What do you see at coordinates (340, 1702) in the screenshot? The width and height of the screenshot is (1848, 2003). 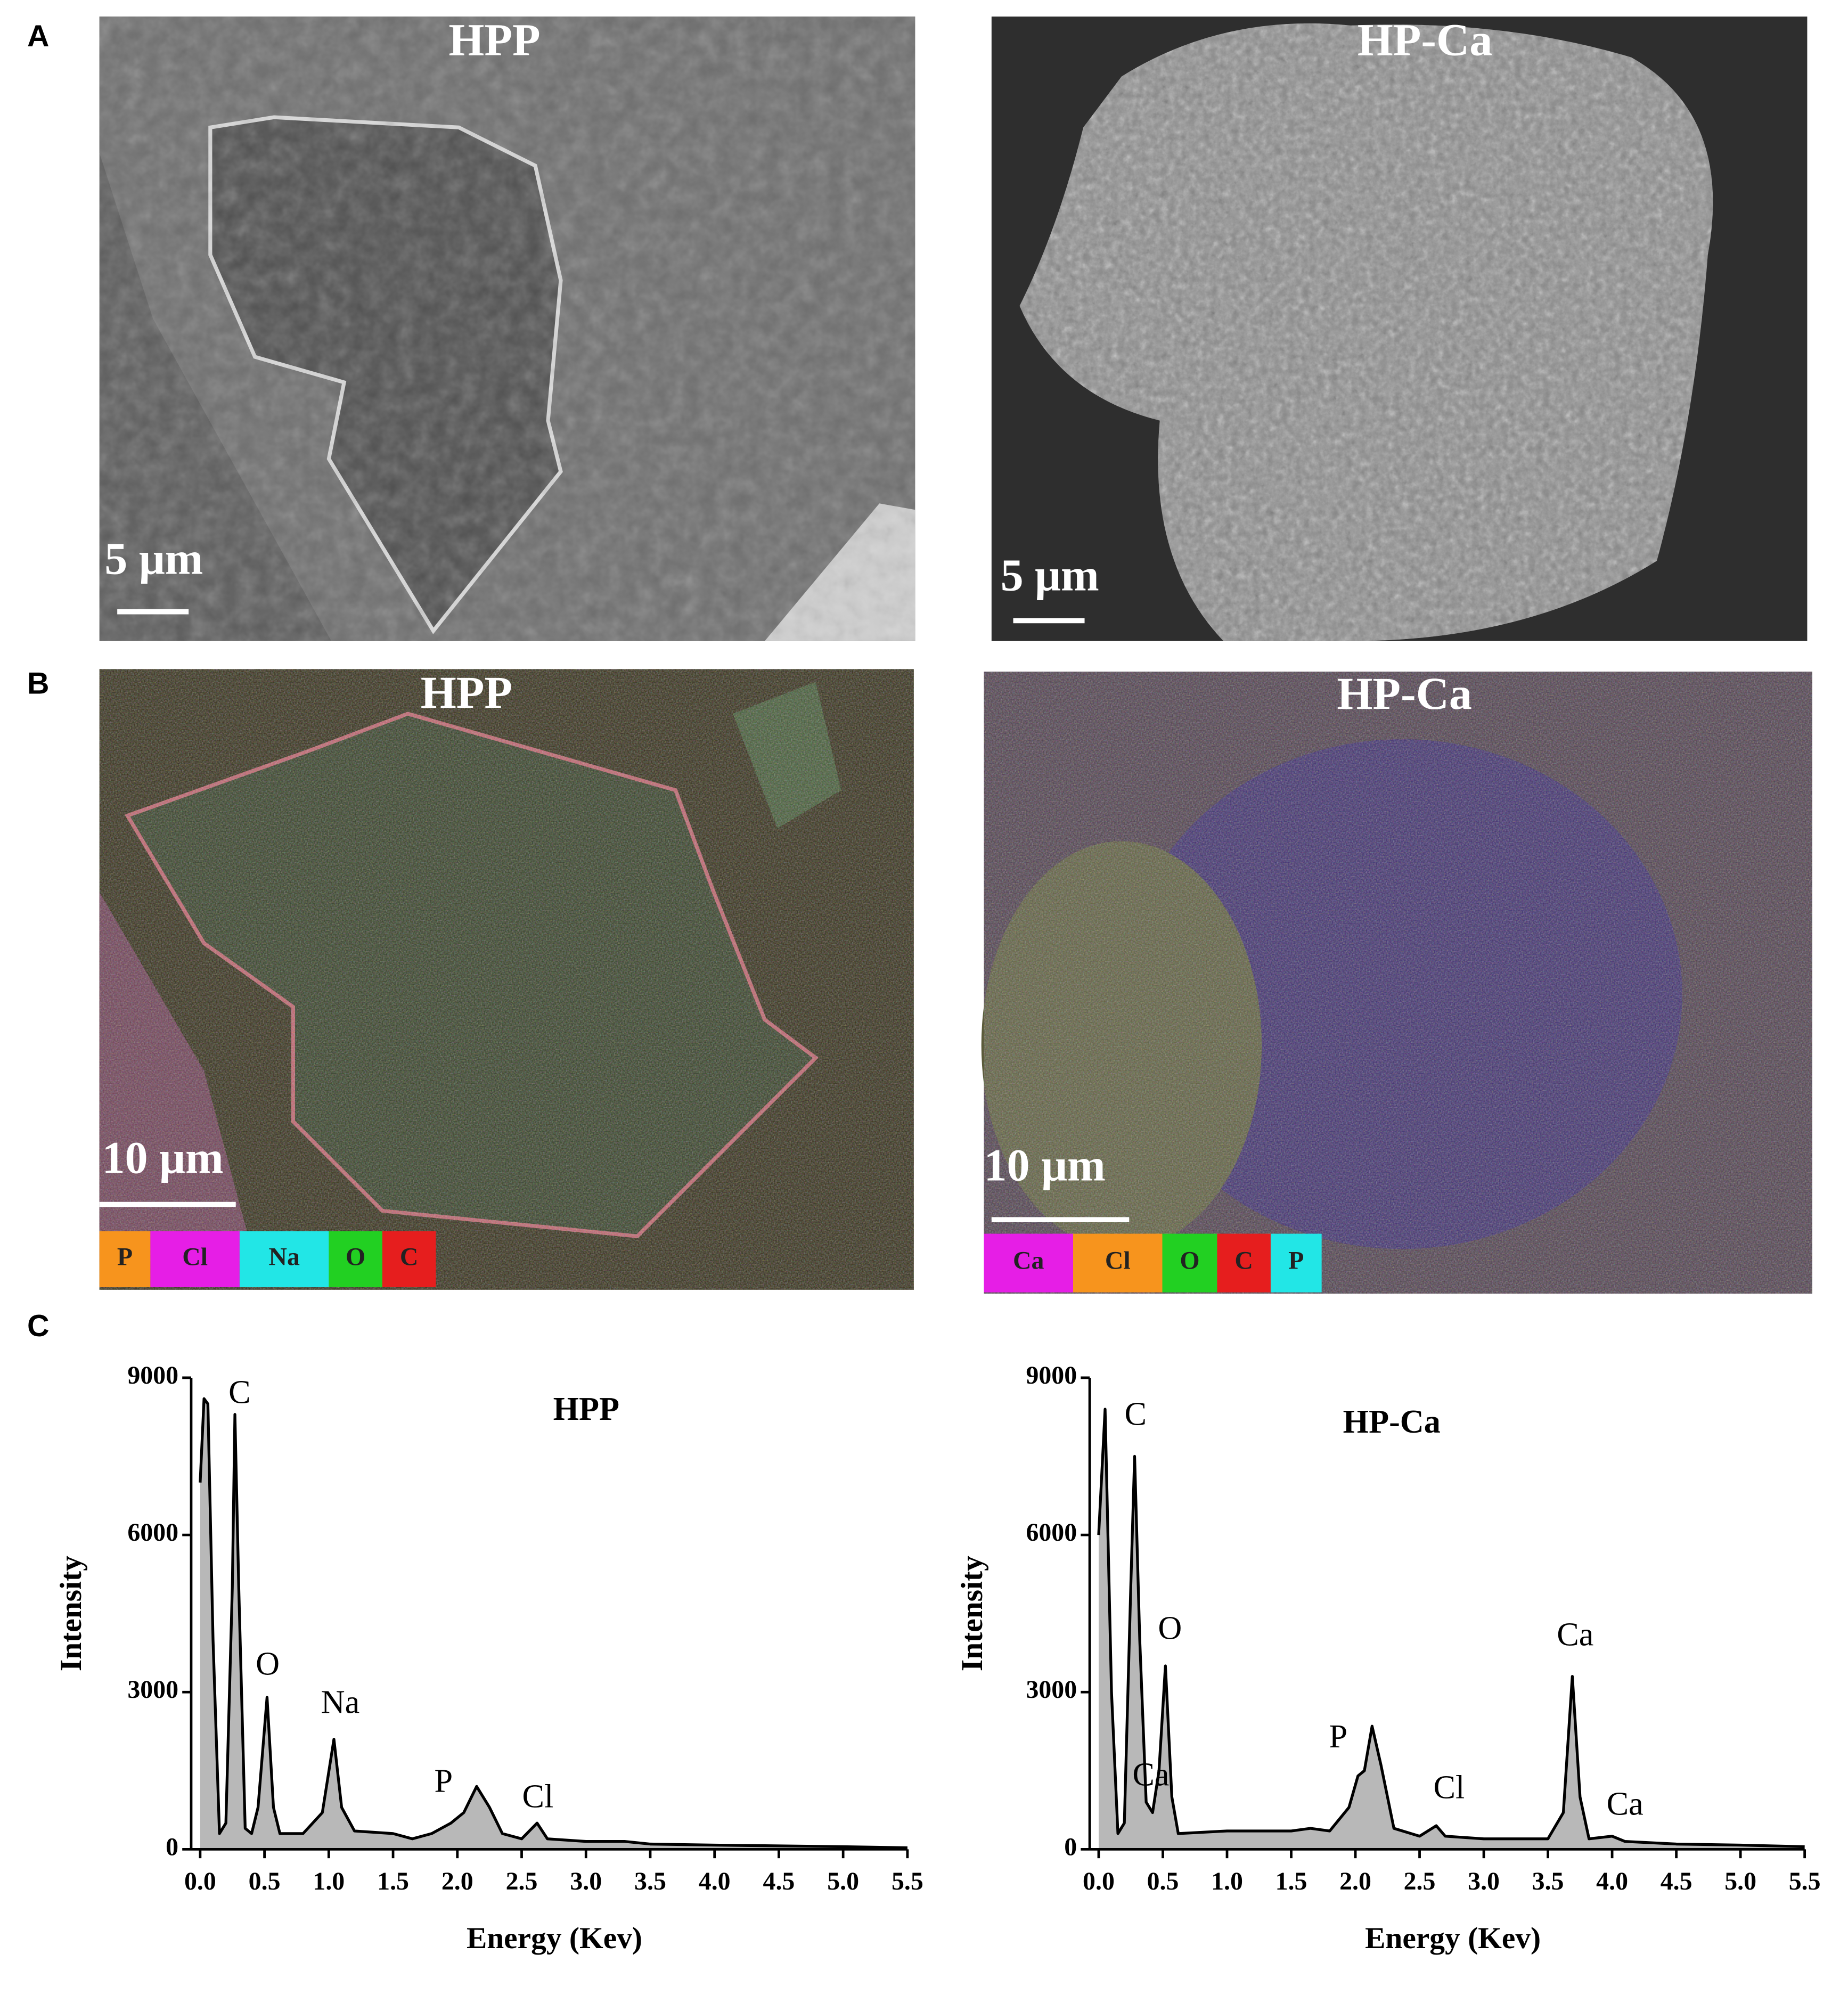 I see `peak-label: Na` at bounding box center [340, 1702].